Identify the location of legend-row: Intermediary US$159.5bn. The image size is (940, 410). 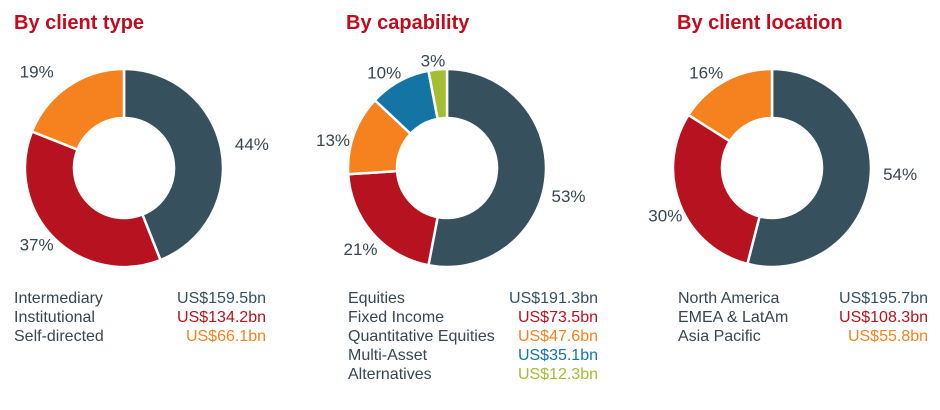
(140, 298).